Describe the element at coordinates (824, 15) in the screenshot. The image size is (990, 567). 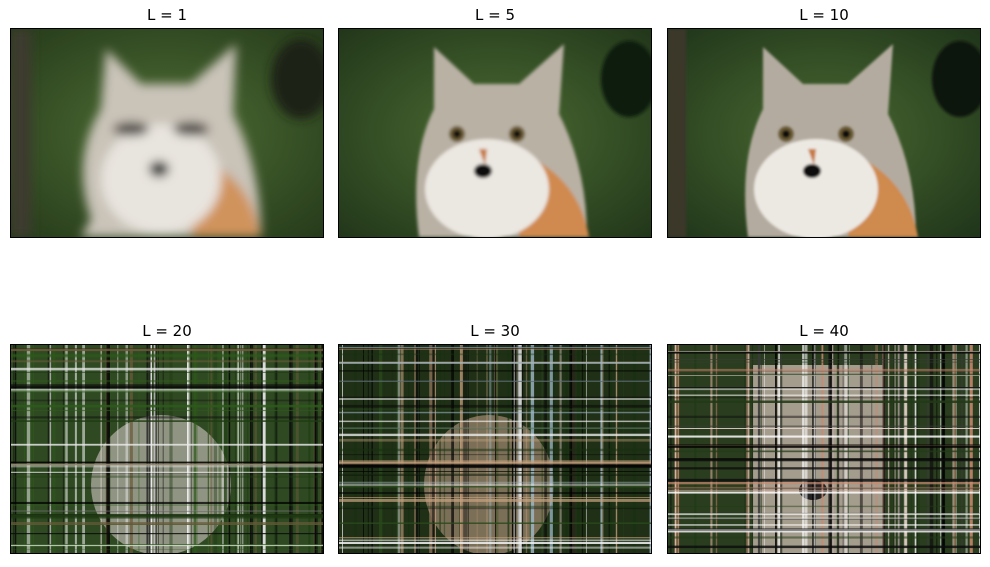
I see `panel-title: L = 10` at that location.